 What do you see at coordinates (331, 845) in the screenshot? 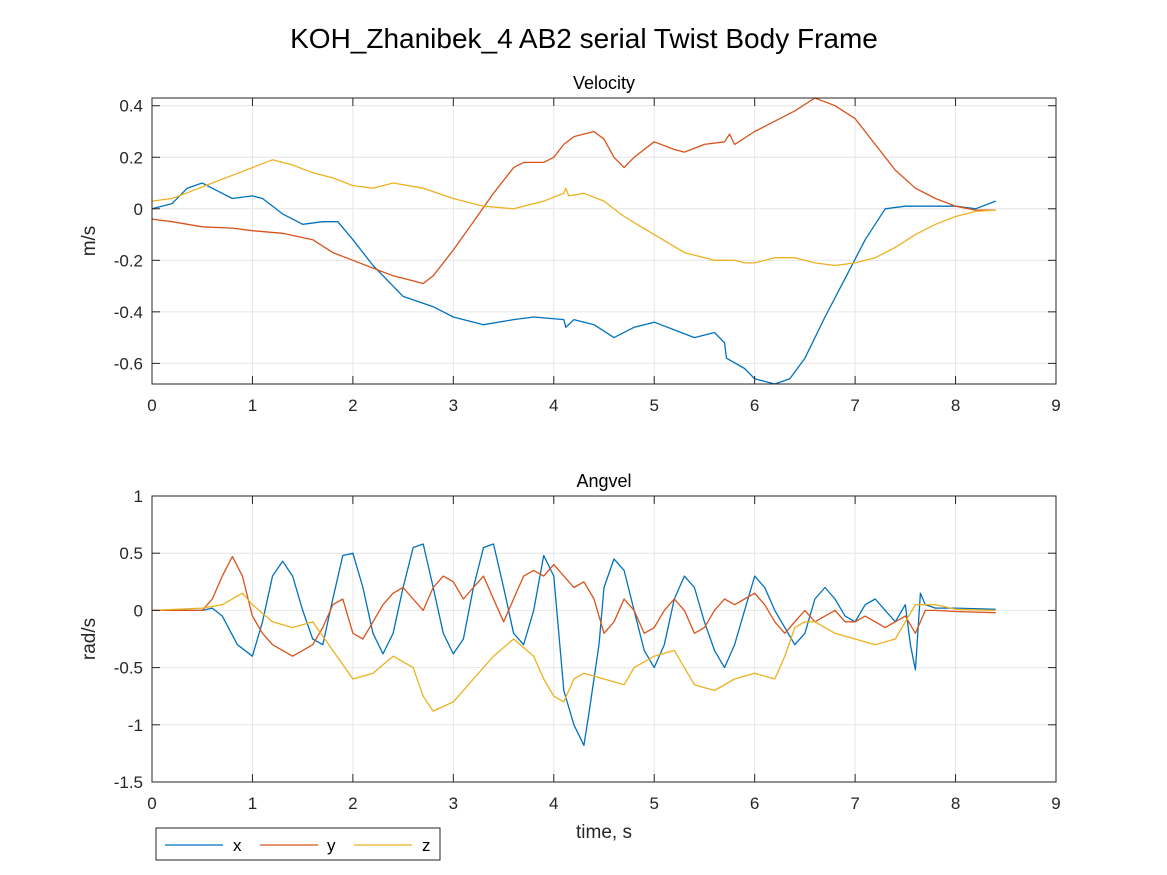
I see `legend-label-y: y` at bounding box center [331, 845].